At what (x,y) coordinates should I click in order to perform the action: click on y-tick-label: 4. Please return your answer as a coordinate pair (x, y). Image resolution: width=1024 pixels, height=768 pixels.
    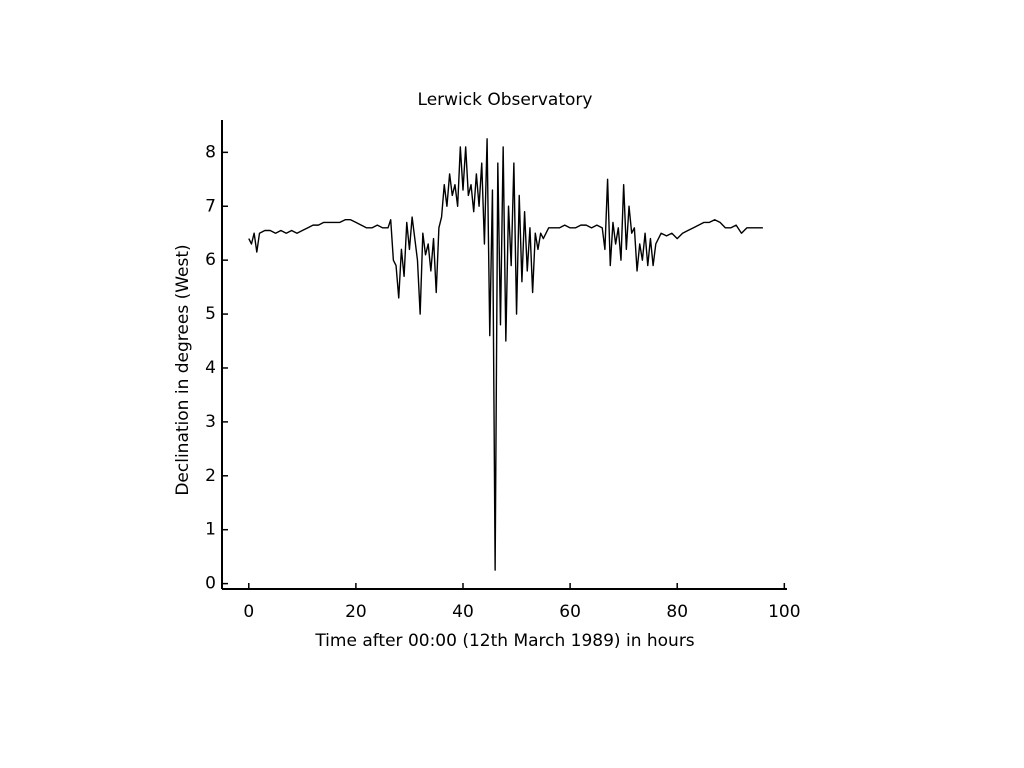
    Looking at the image, I should click on (210, 368).